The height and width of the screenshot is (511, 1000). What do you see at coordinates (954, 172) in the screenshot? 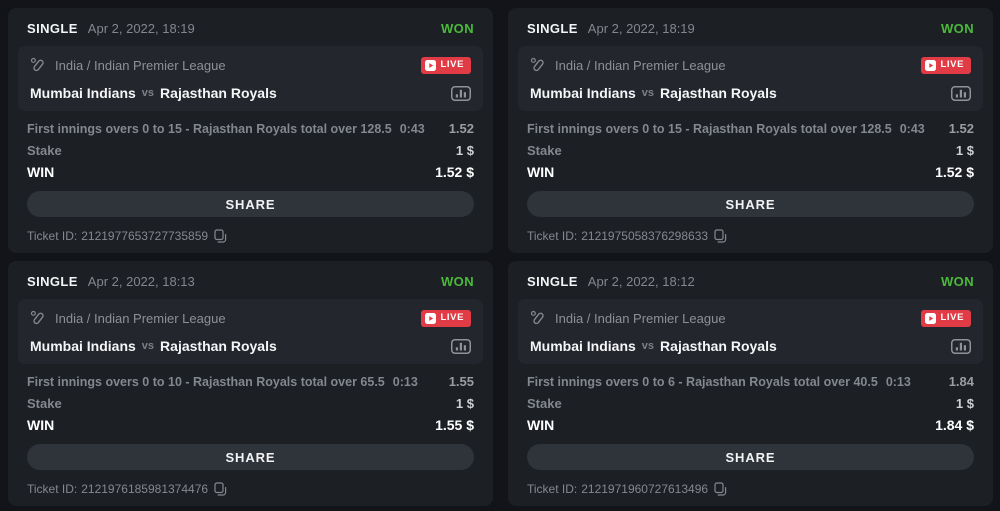
I see `win-value: 1.52 $` at bounding box center [954, 172].